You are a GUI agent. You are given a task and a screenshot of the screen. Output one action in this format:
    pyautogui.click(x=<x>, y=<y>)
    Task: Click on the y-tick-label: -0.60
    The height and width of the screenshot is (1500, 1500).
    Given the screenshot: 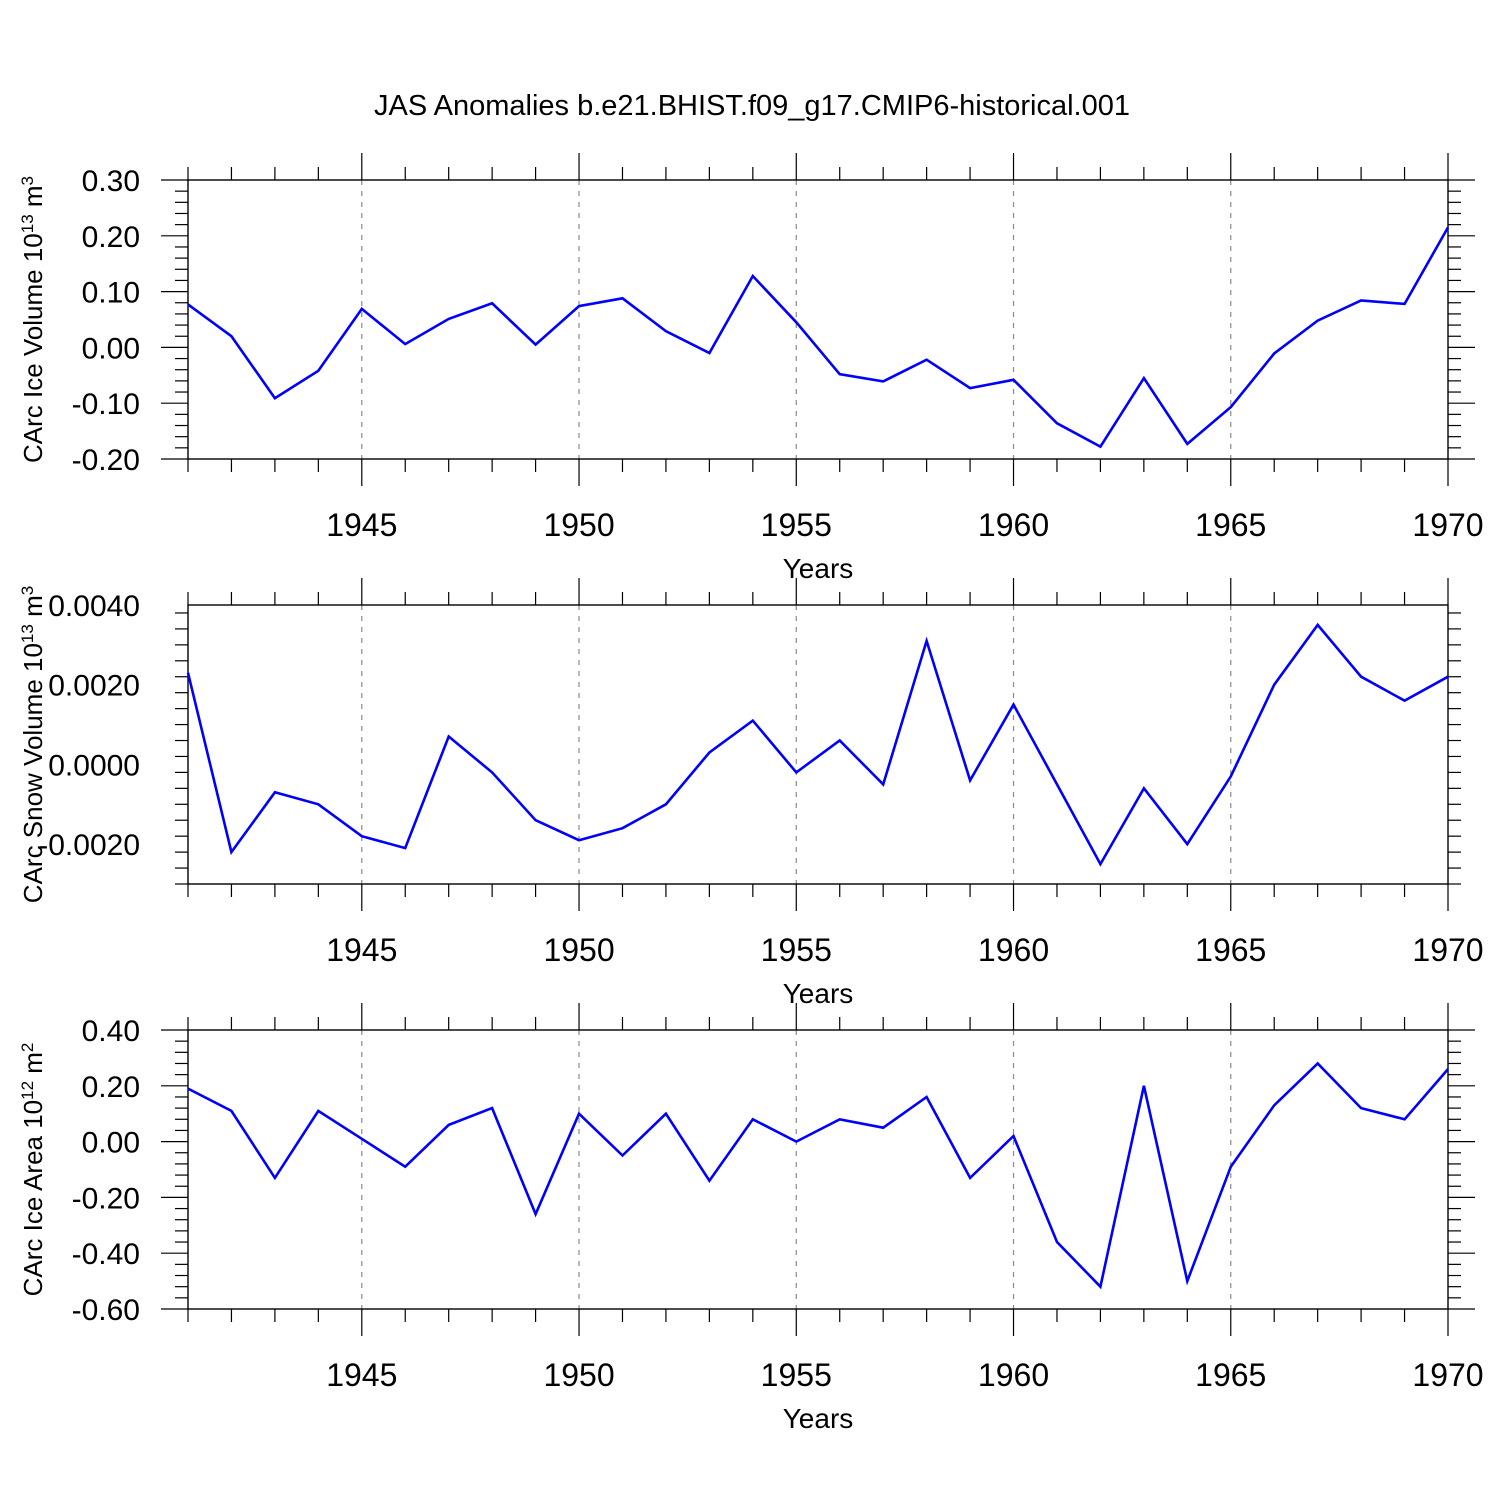 What is the action you would take?
    pyautogui.click(x=106, y=1310)
    